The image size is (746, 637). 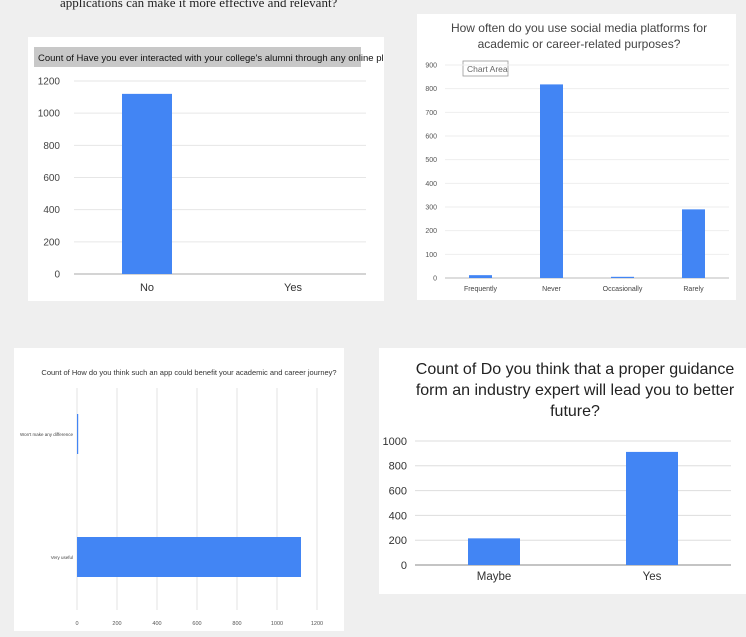 I want to click on bar-maybe, so click(x=494, y=551).